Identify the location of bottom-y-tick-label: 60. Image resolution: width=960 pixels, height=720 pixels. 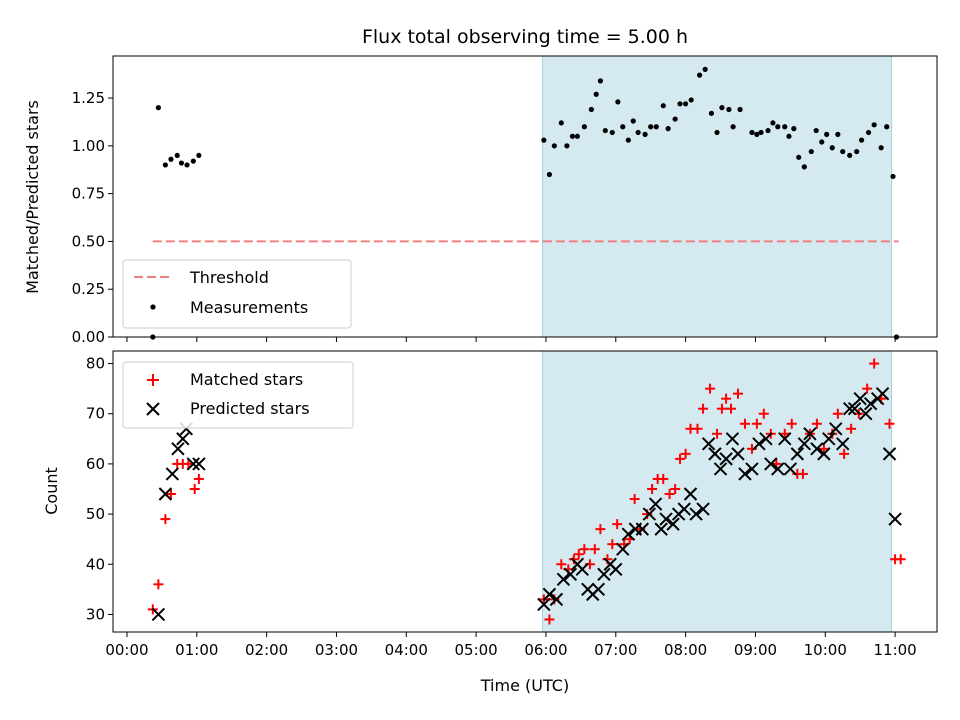
(95, 464).